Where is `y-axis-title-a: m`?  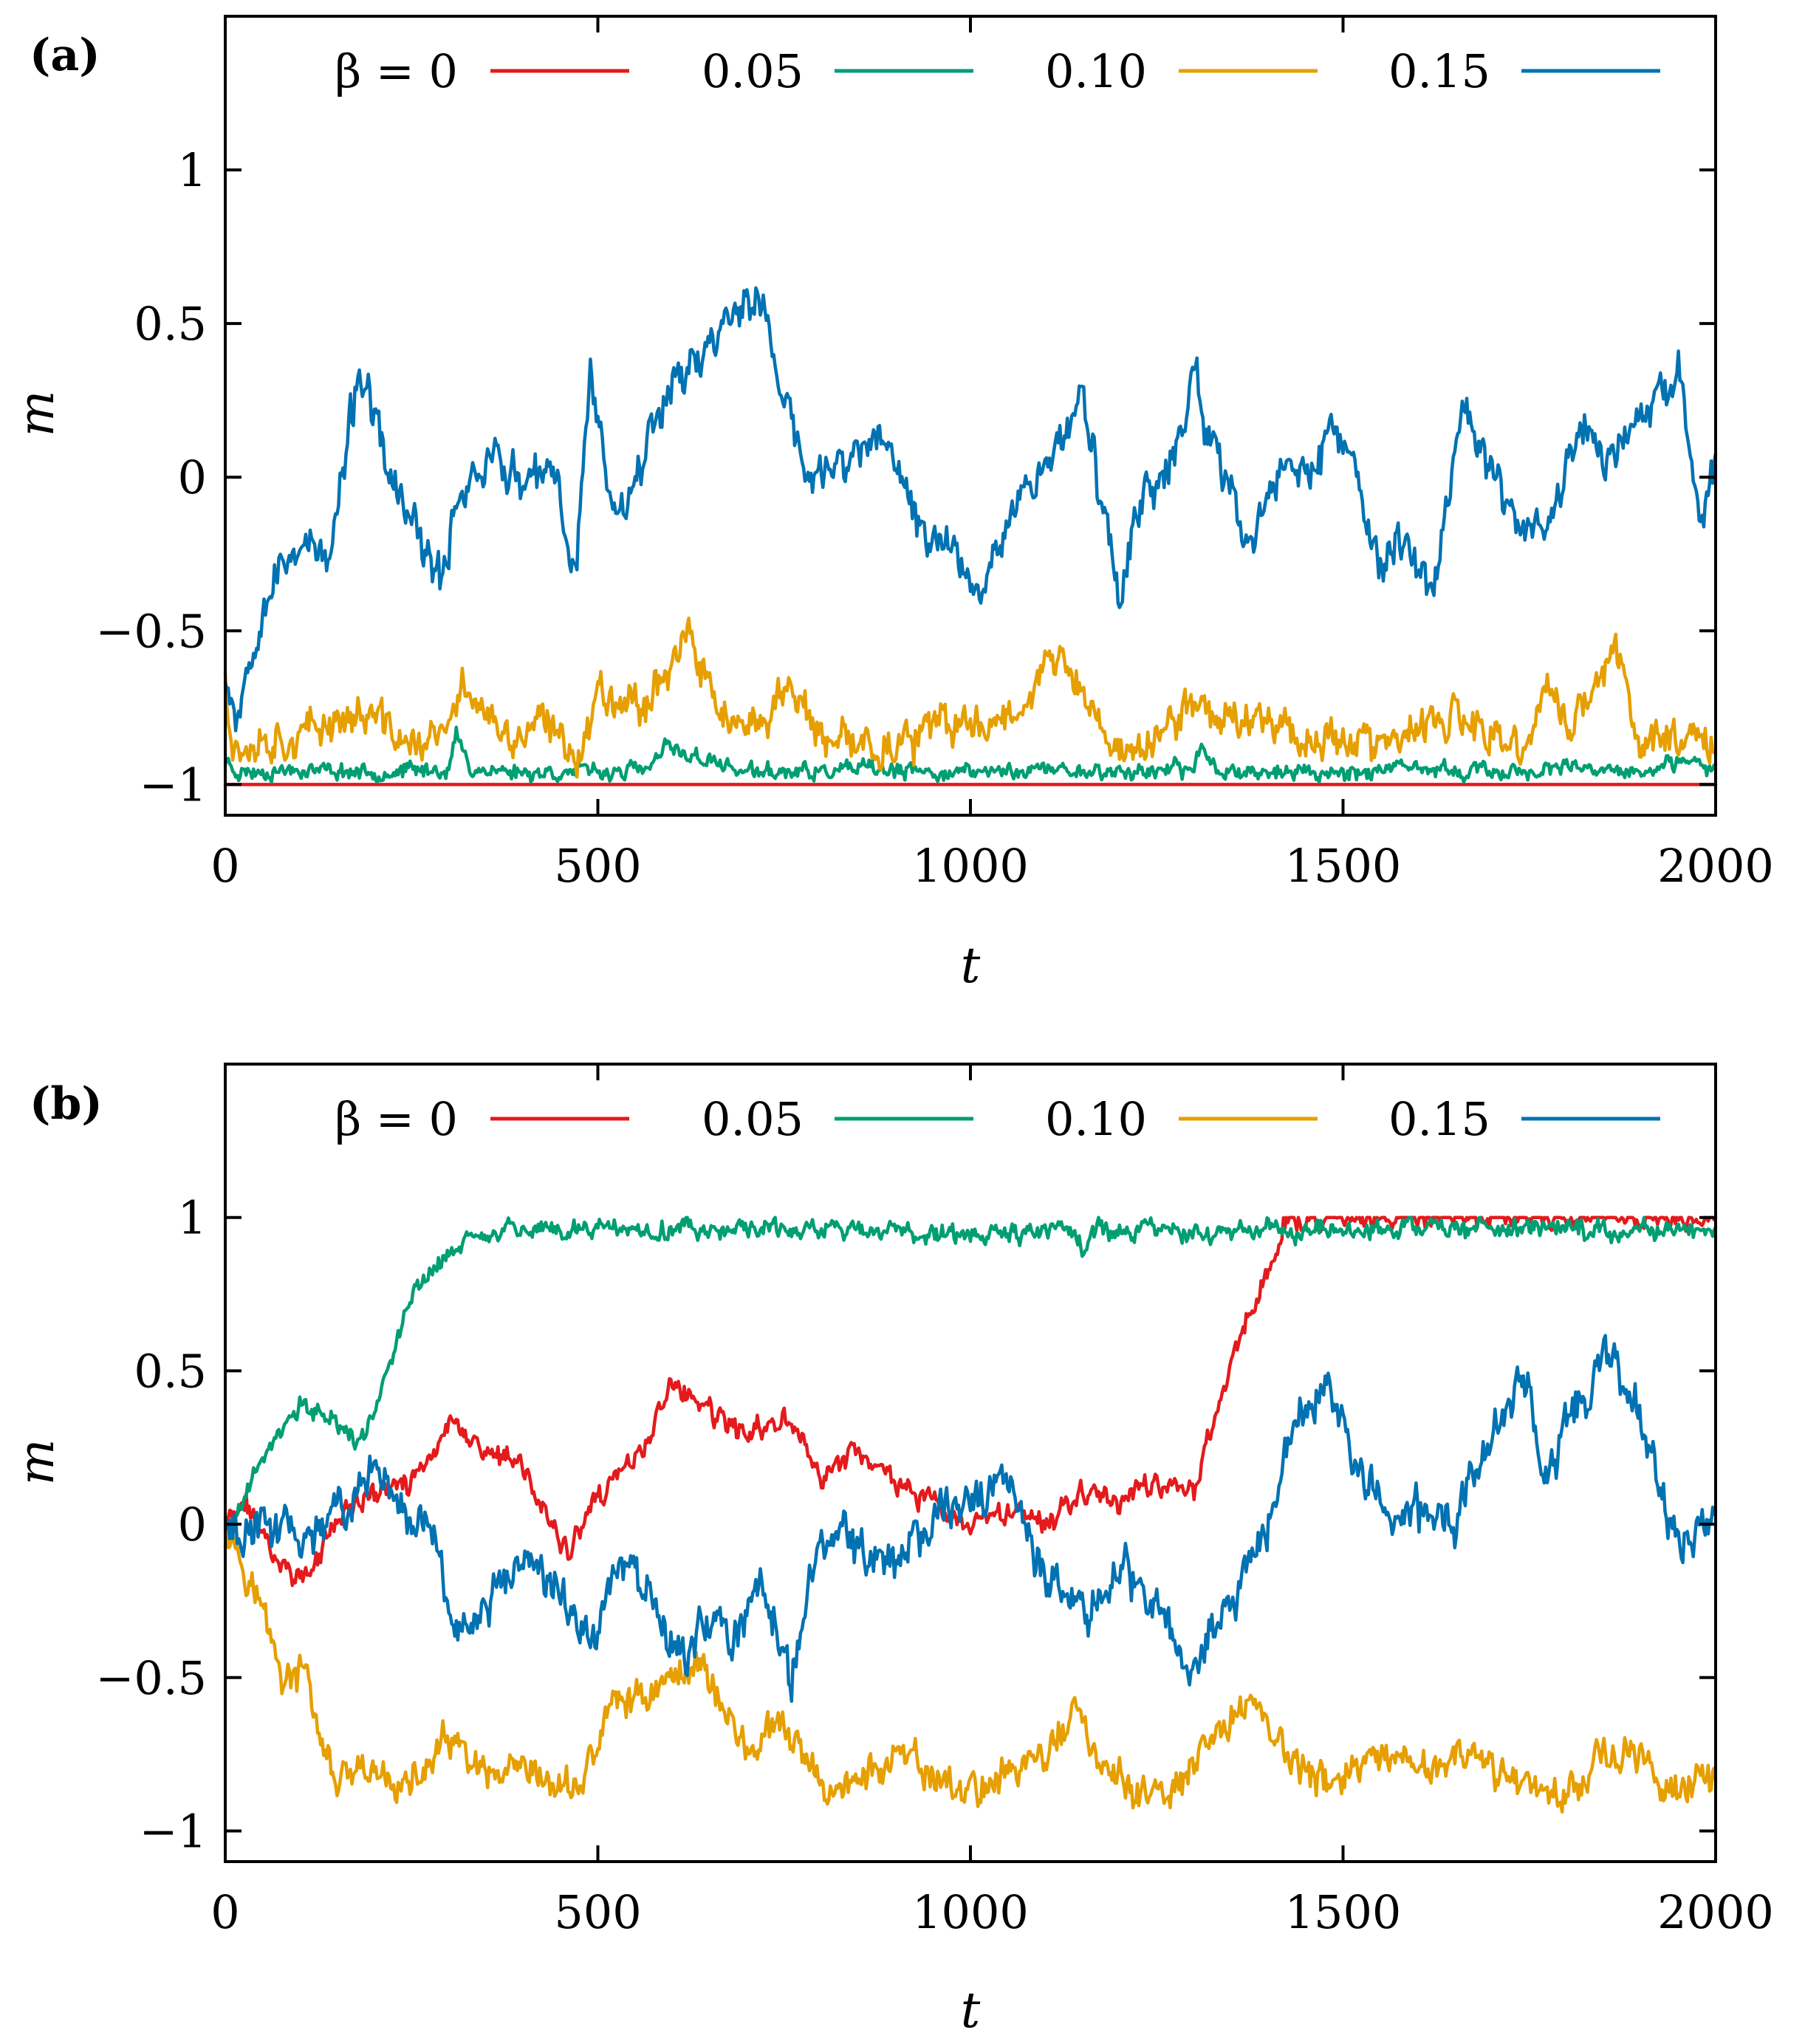 y-axis-title-a: m is located at coordinates (36, 414).